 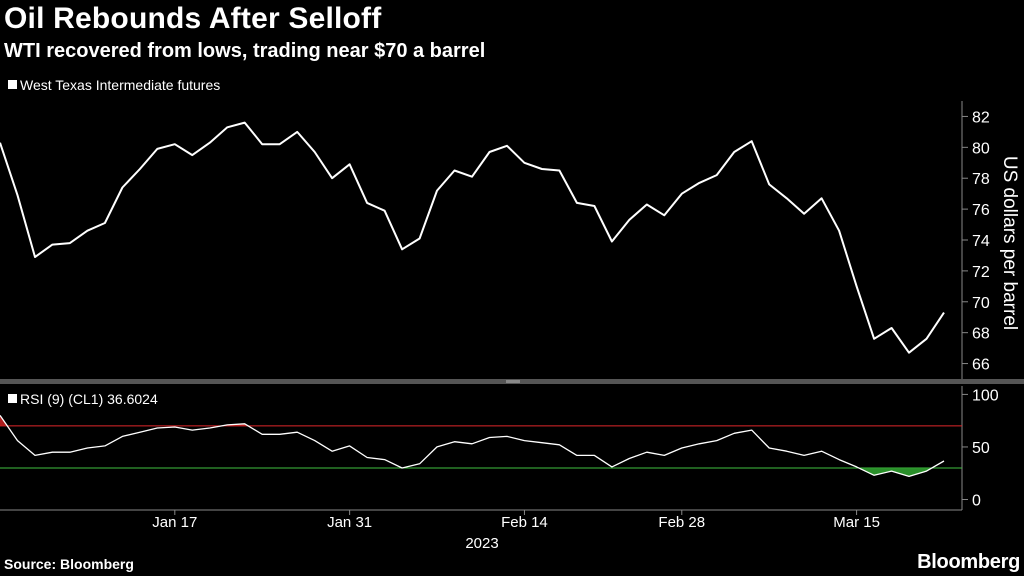 What do you see at coordinates (981, 334) in the screenshot?
I see `price-y-tick-label: 68` at bounding box center [981, 334].